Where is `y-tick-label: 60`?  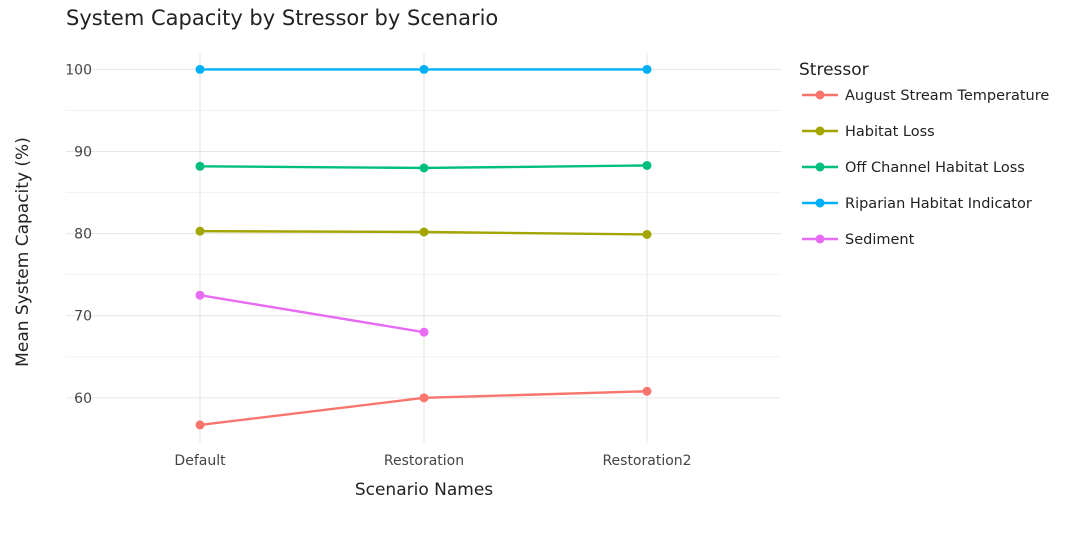 y-tick-label: 60 is located at coordinates (83, 399).